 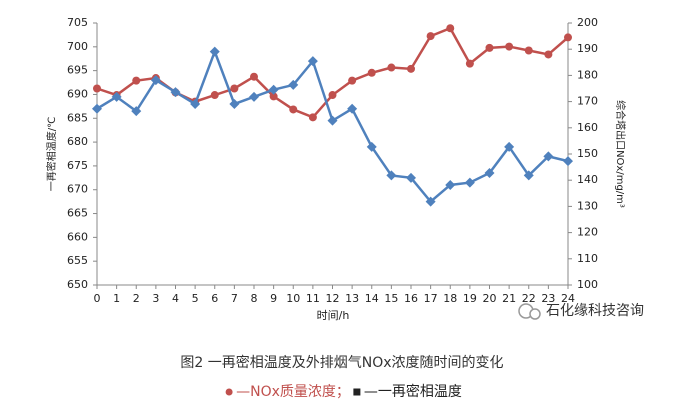 What do you see at coordinates (77, 93) in the screenshot?
I see `y-tick-label: 690` at bounding box center [77, 93].